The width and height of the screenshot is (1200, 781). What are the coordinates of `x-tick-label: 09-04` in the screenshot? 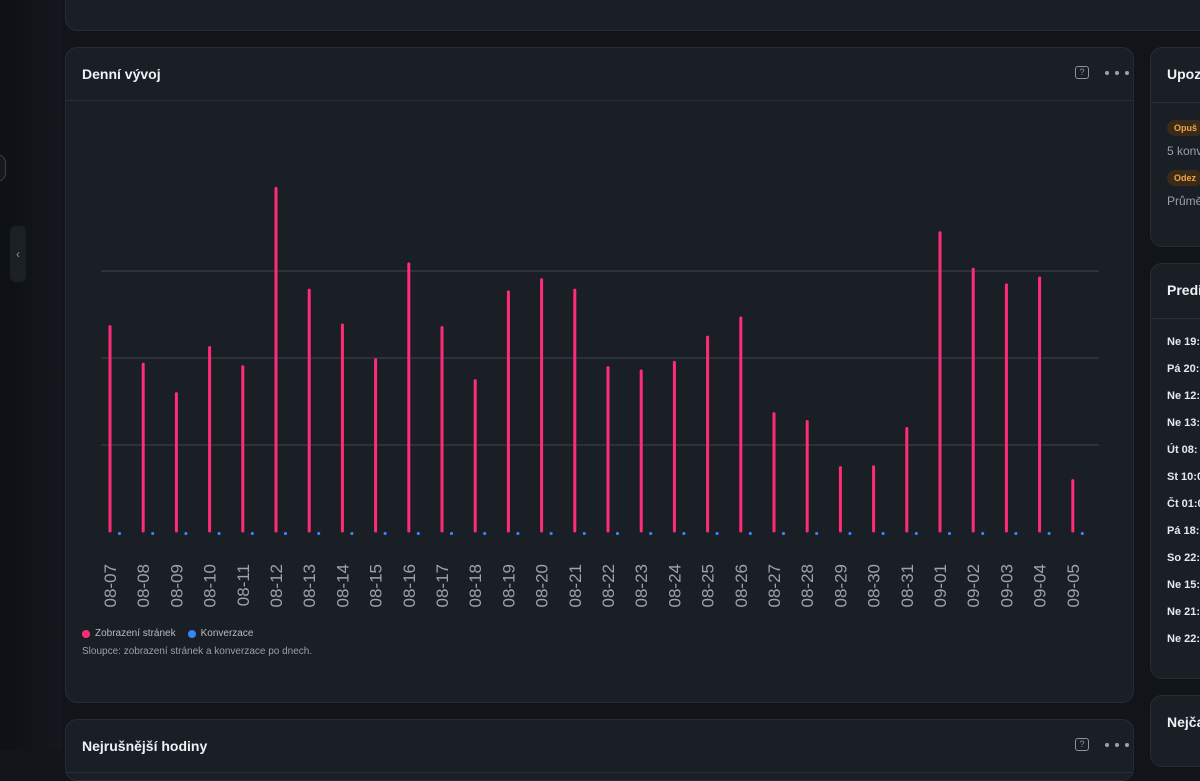 It's located at (1040, 585).